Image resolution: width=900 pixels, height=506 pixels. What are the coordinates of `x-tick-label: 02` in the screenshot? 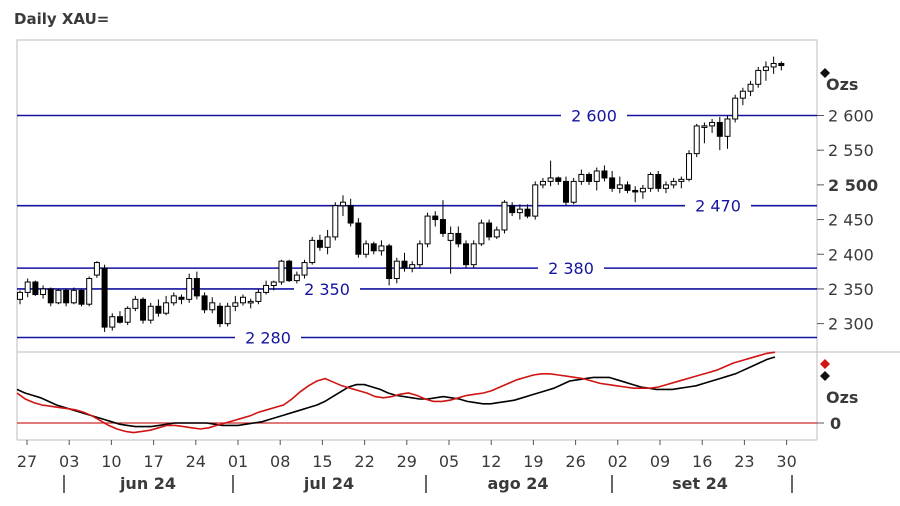 It's located at (618, 461).